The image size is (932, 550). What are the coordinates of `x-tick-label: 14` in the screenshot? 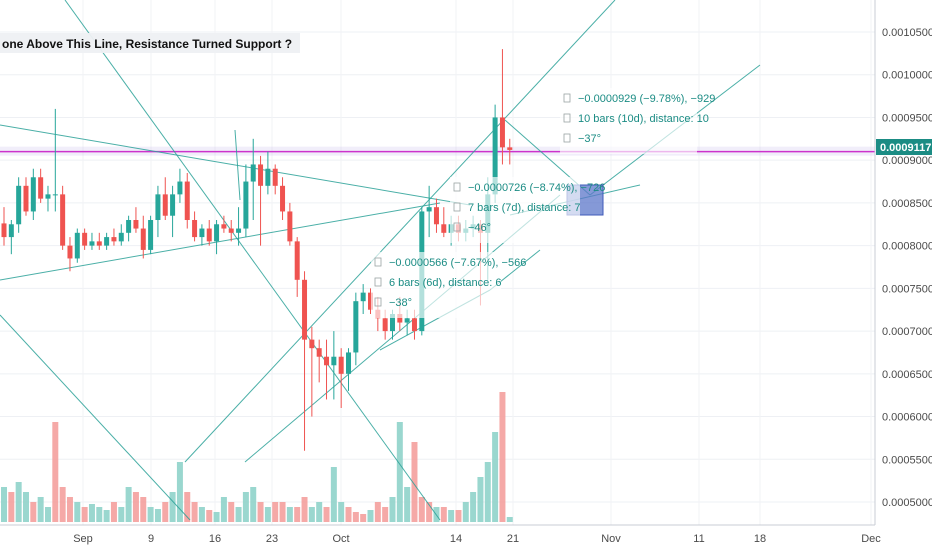 It's located at (456, 539).